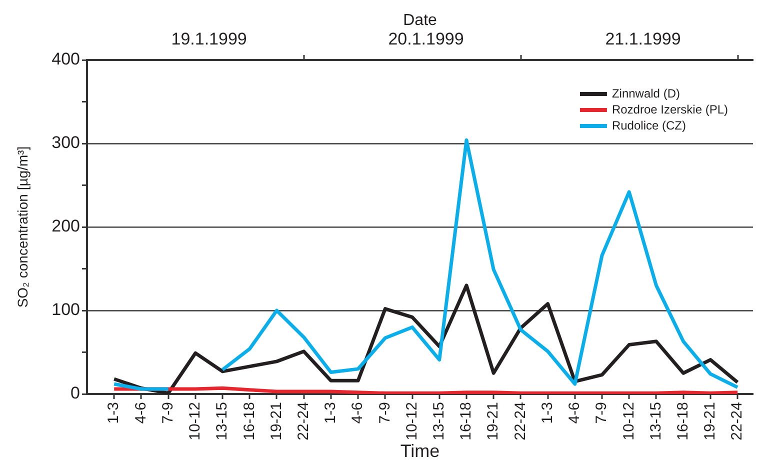 The height and width of the screenshot is (463, 762). What do you see at coordinates (22, 227) in the screenshot?
I see `y-axis-title: SO₂ concentration [µg/m³]` at bounding box center [22, 227].